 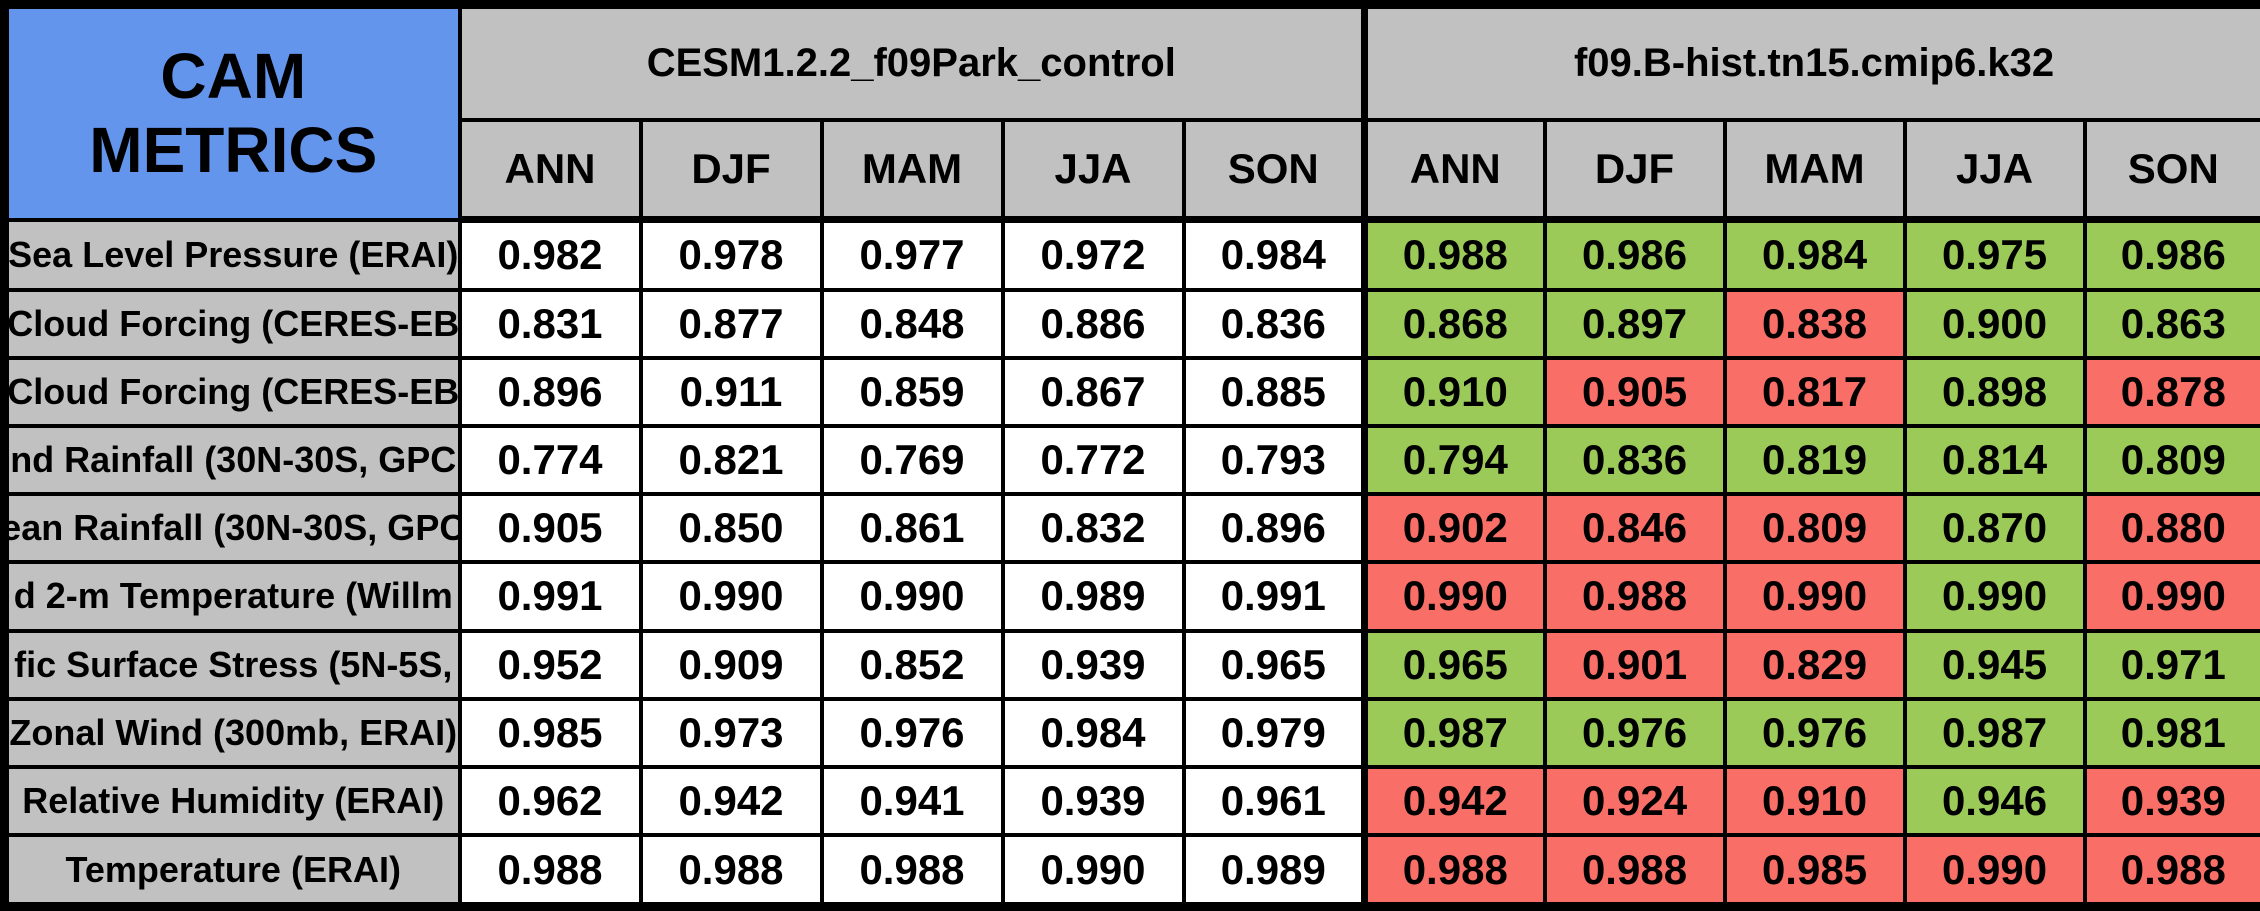 I want to click on season-header-control-mam: MAM, so click(x=912, y=170).